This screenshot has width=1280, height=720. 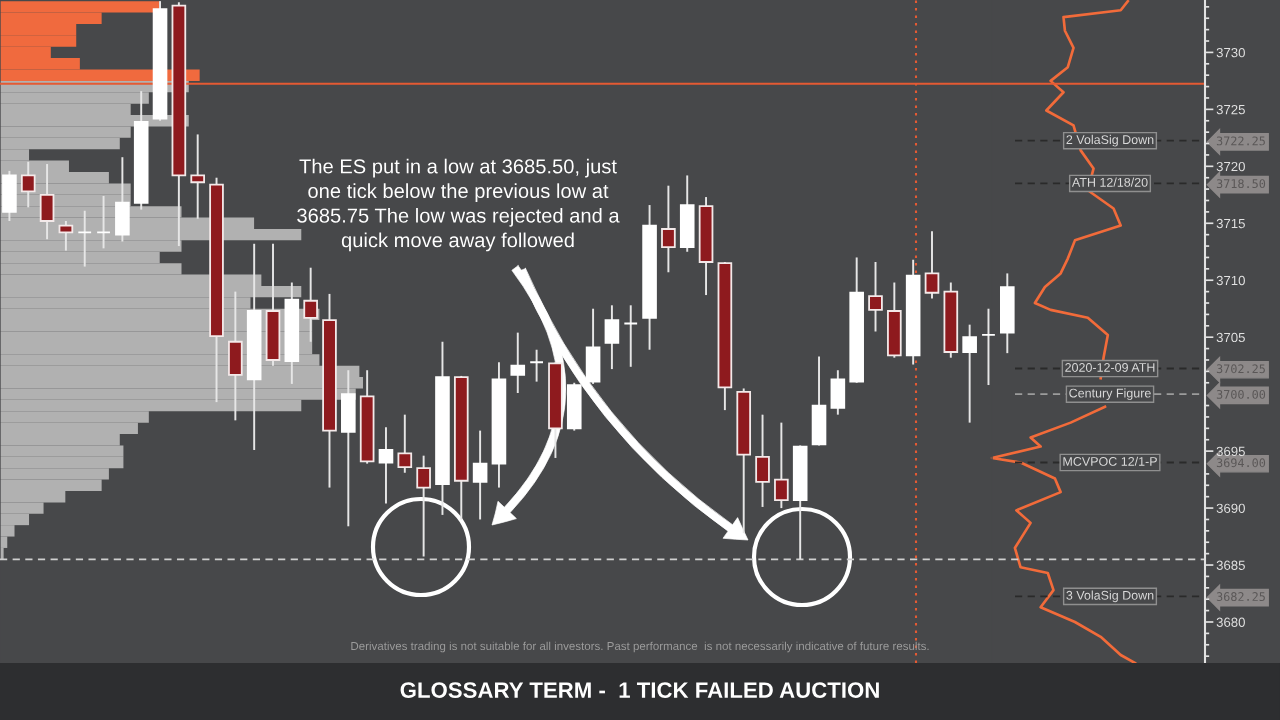 I want to click on ref-line-label: Century Figure, so click(x=1110, y=394).